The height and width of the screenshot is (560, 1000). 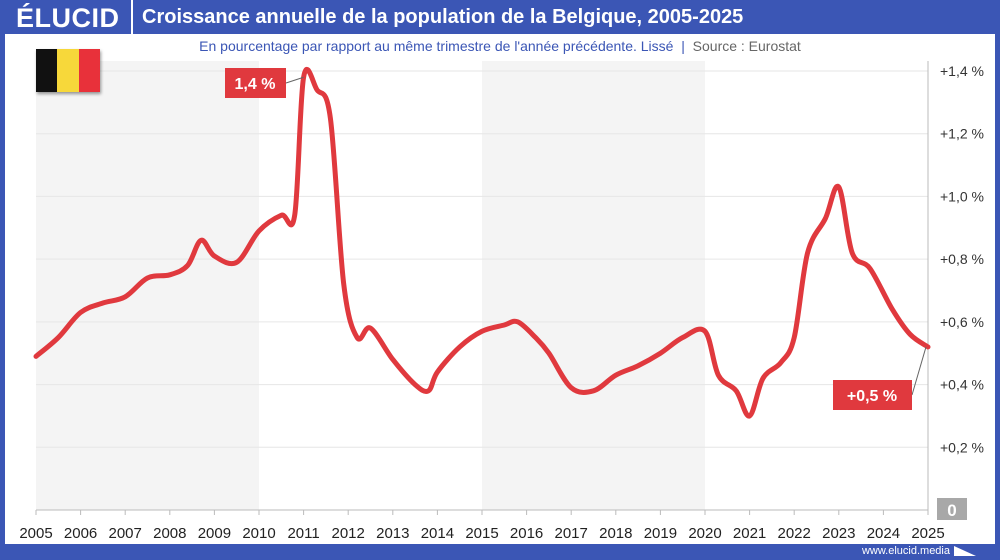 I want to click on x-tick-label: 2021, so click(x=749, y=533).